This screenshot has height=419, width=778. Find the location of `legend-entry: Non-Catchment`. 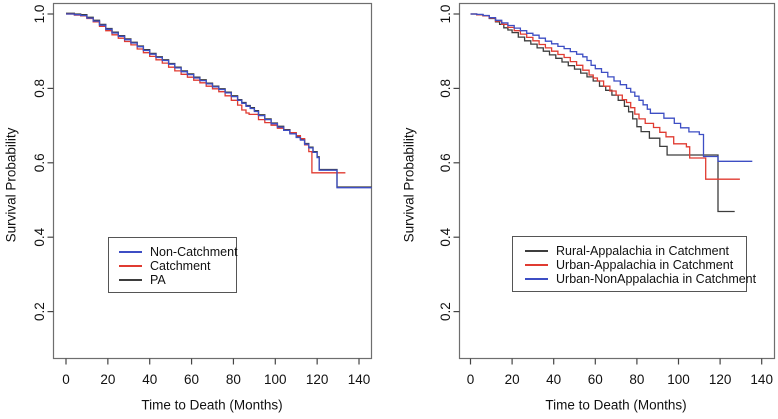

legend-entry: Non-Catchment is located at coordinates (173, 252).